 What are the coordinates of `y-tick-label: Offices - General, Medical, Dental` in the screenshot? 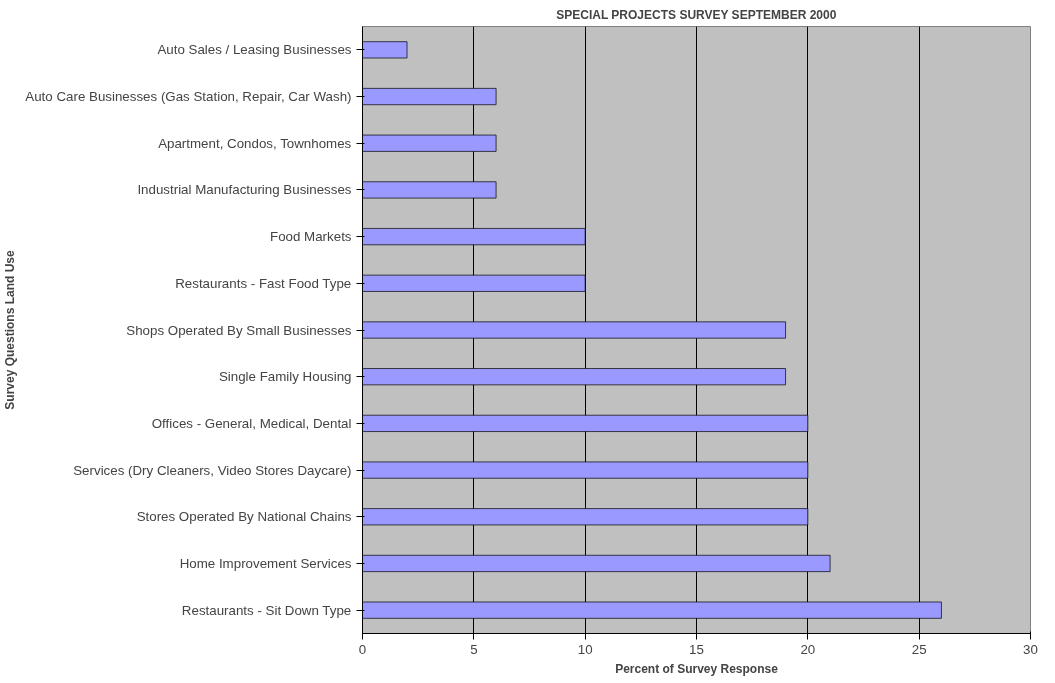 It's located at (251, 423).